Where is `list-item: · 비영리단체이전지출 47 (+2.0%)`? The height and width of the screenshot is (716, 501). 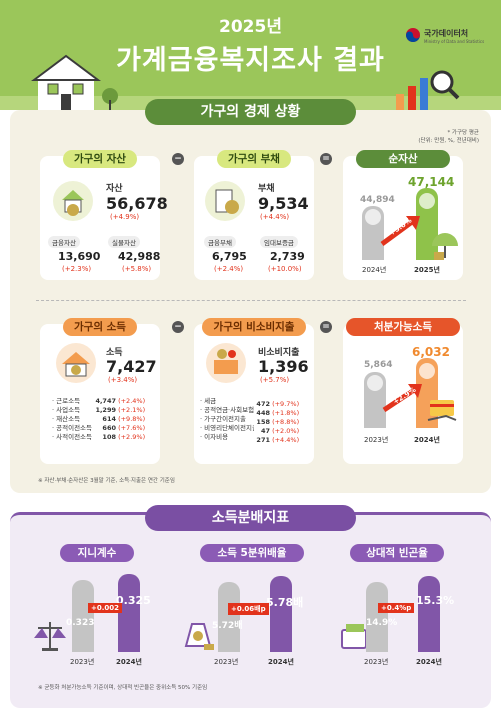 list-item: · 비영리단체이전지출 47 (+2.0%) is located at coordinates (250, 429).